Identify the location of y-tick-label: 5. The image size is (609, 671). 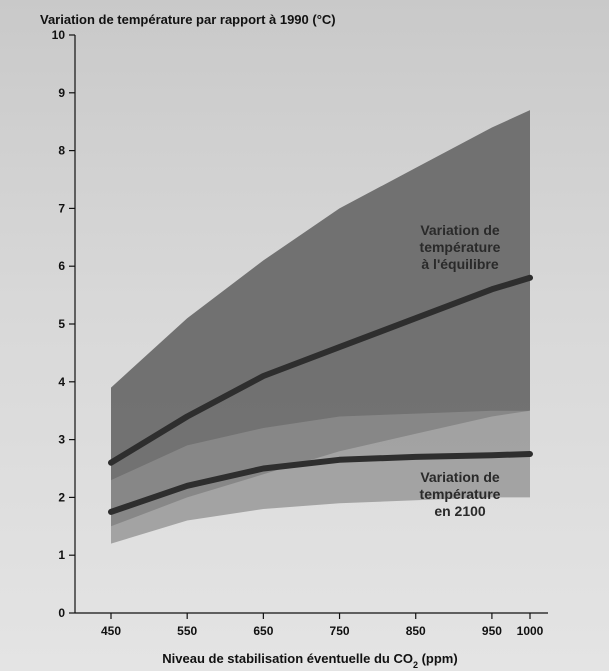
(61, 324).